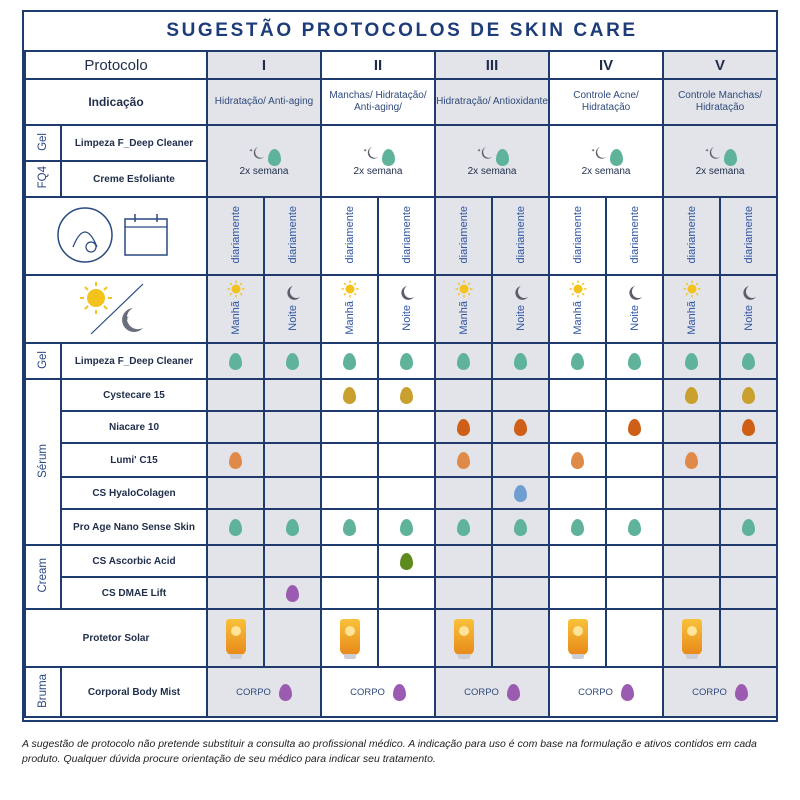  Describe the element at coordinates (43, 361) in the screenshot. I see `group-label-gel: Gel` at that location.